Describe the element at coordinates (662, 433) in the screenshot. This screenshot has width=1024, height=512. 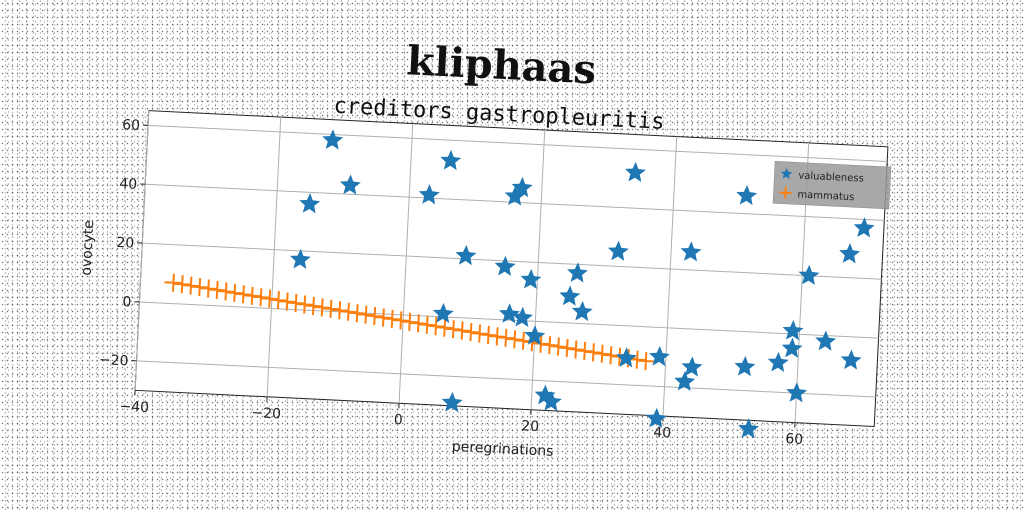
I see `x-tick-label: 40` at that location.